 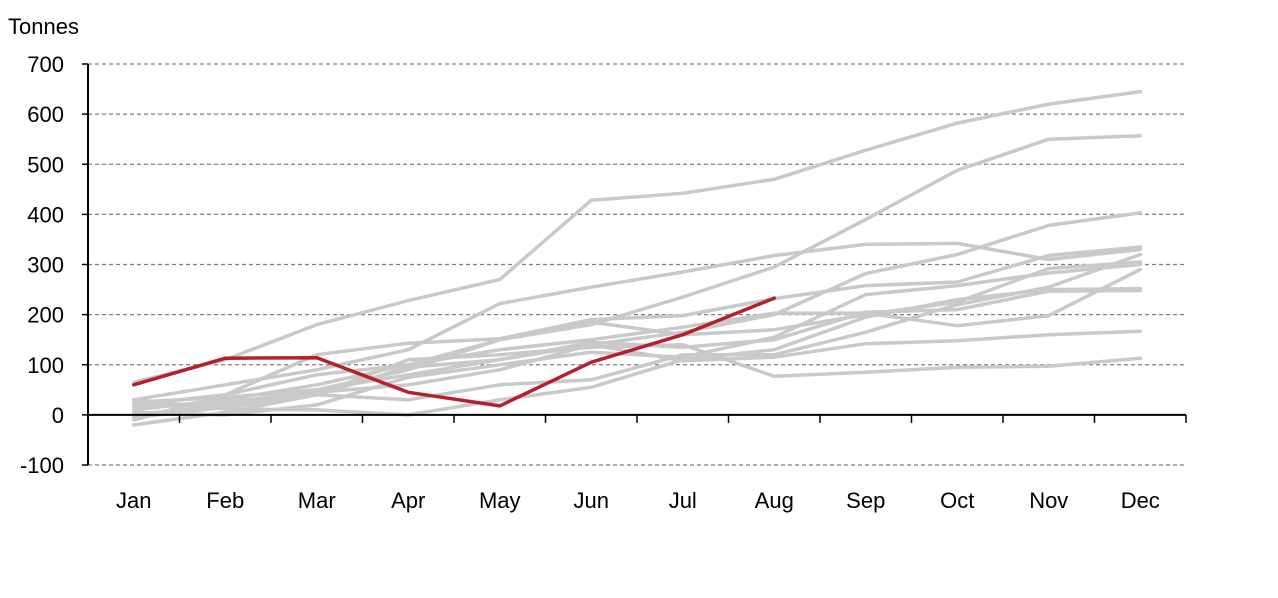 I want to click on y-tick-label: 200, so click(x=45, y=315).